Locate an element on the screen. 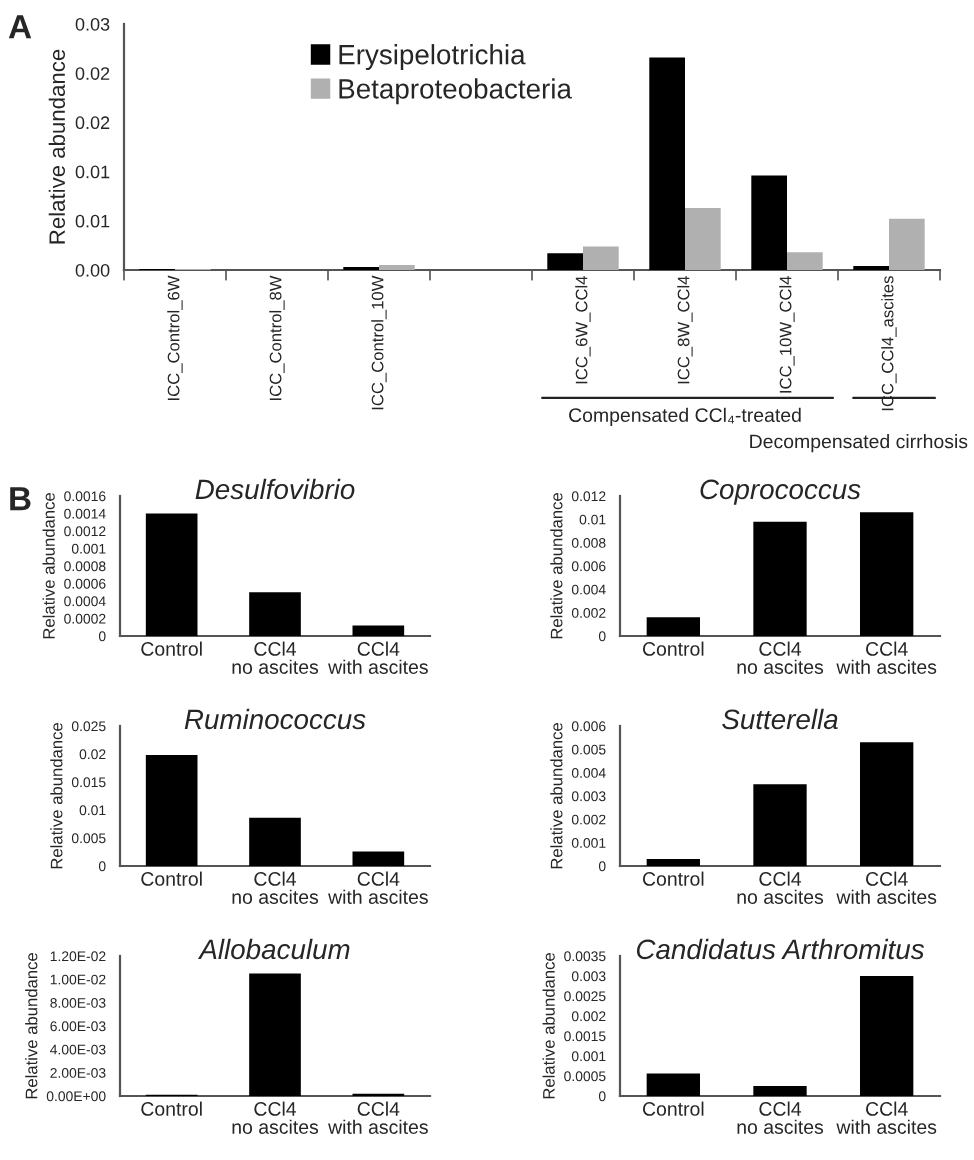 The height and width of the screenshot is (1160, 974). x-tick-label: ICC_8W_CCl4 is located at coordinates (685, 330).